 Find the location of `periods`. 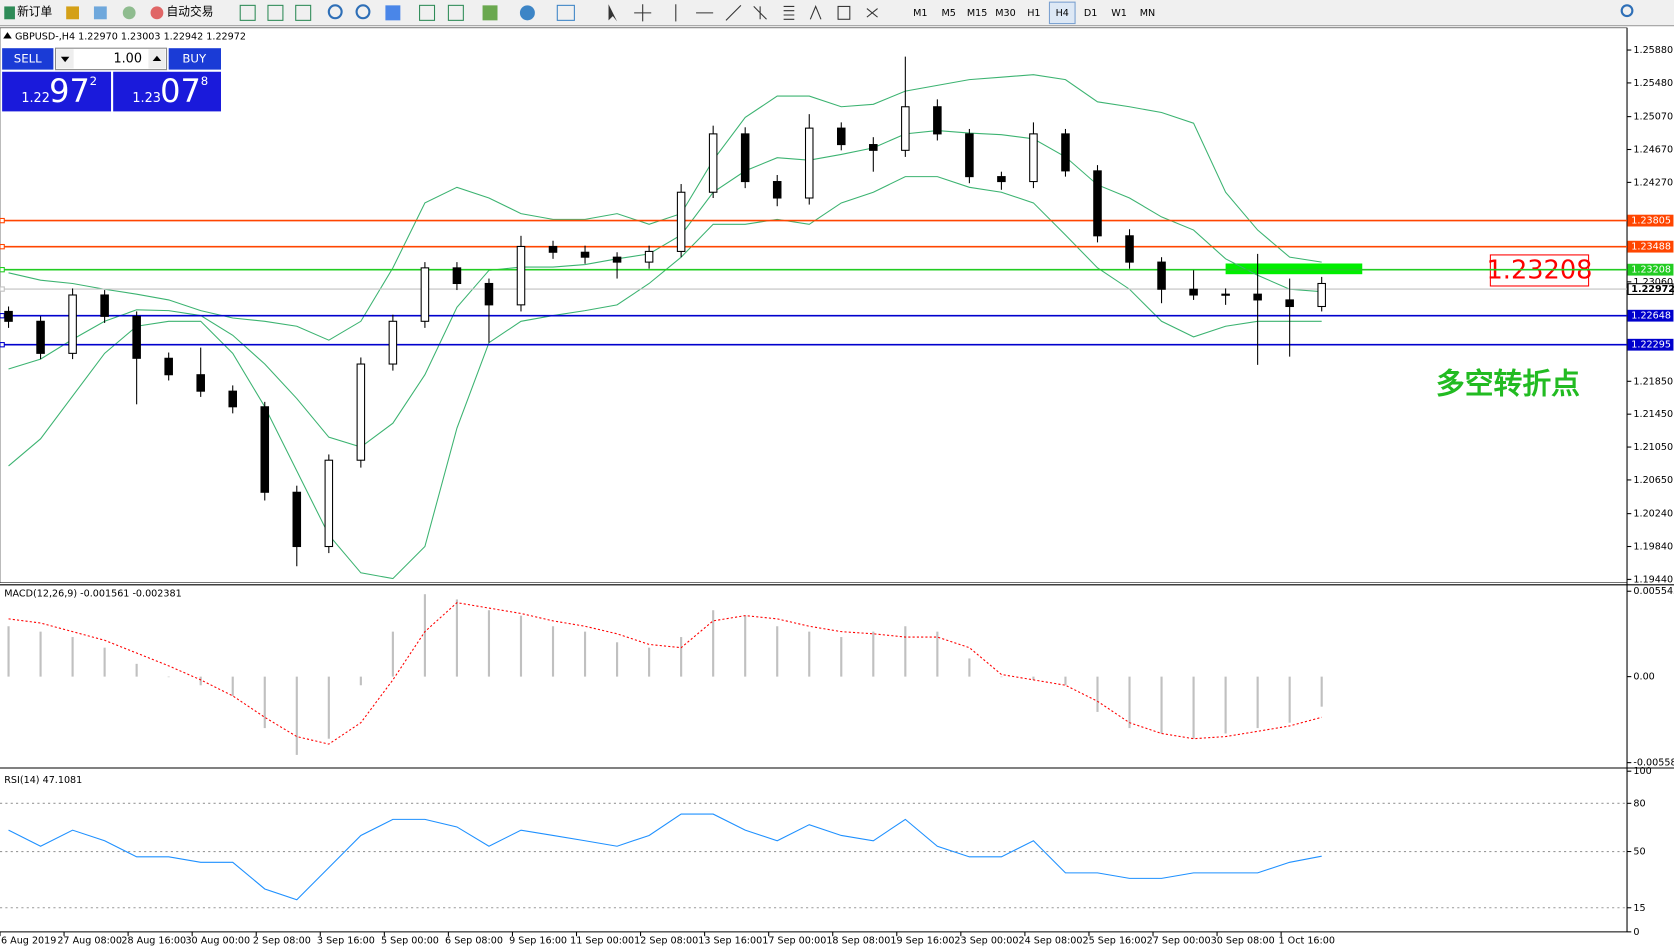

periods is located at coordinates (527, 13).